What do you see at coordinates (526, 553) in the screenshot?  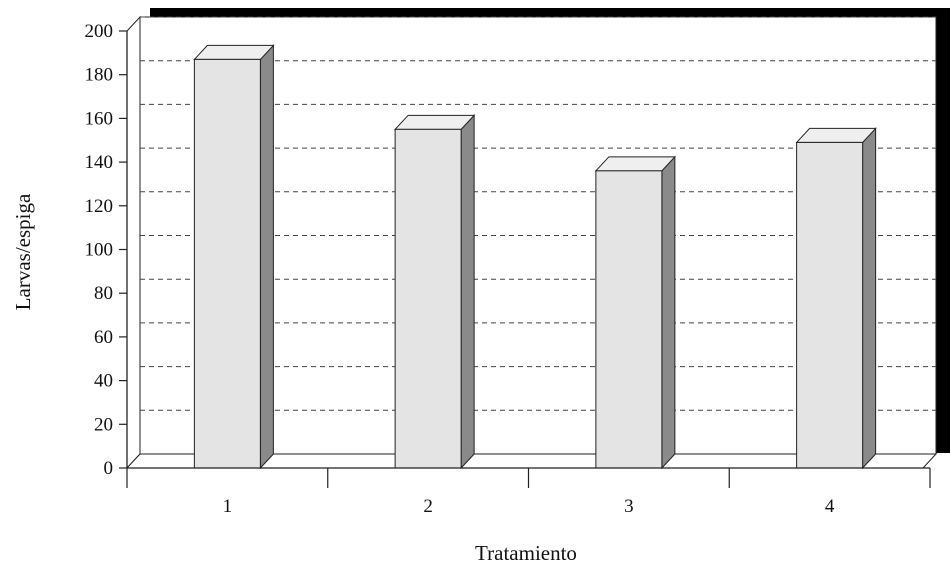 I see `x-axis-label: Tratamiento` at bounding box center [526, 553].